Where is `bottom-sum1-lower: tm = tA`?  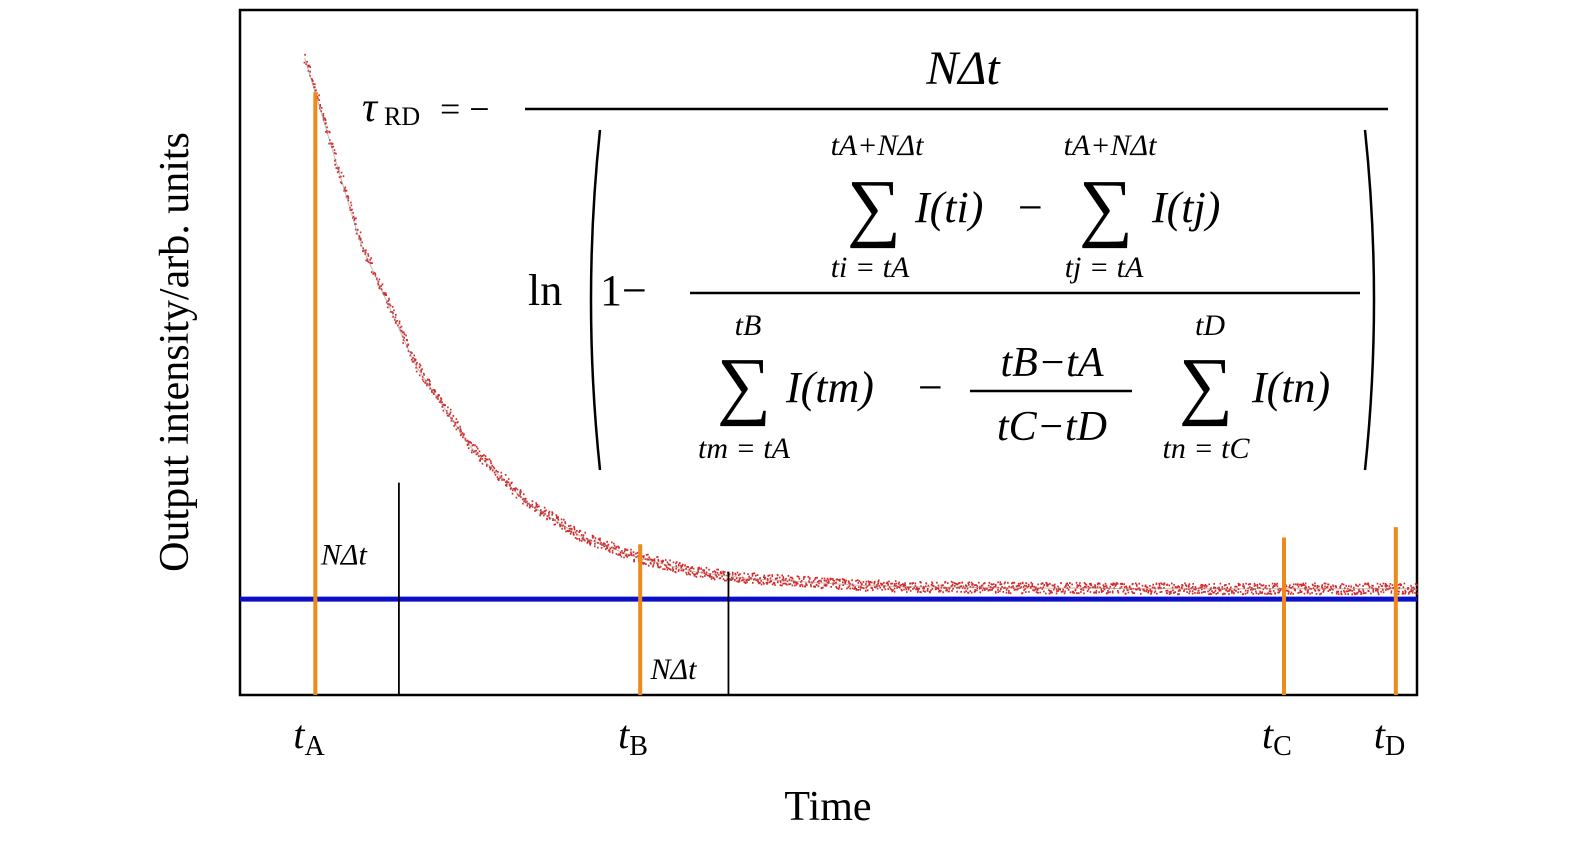
bottom-sum1-lower: tm = tA is located at coordinates (744, 448).